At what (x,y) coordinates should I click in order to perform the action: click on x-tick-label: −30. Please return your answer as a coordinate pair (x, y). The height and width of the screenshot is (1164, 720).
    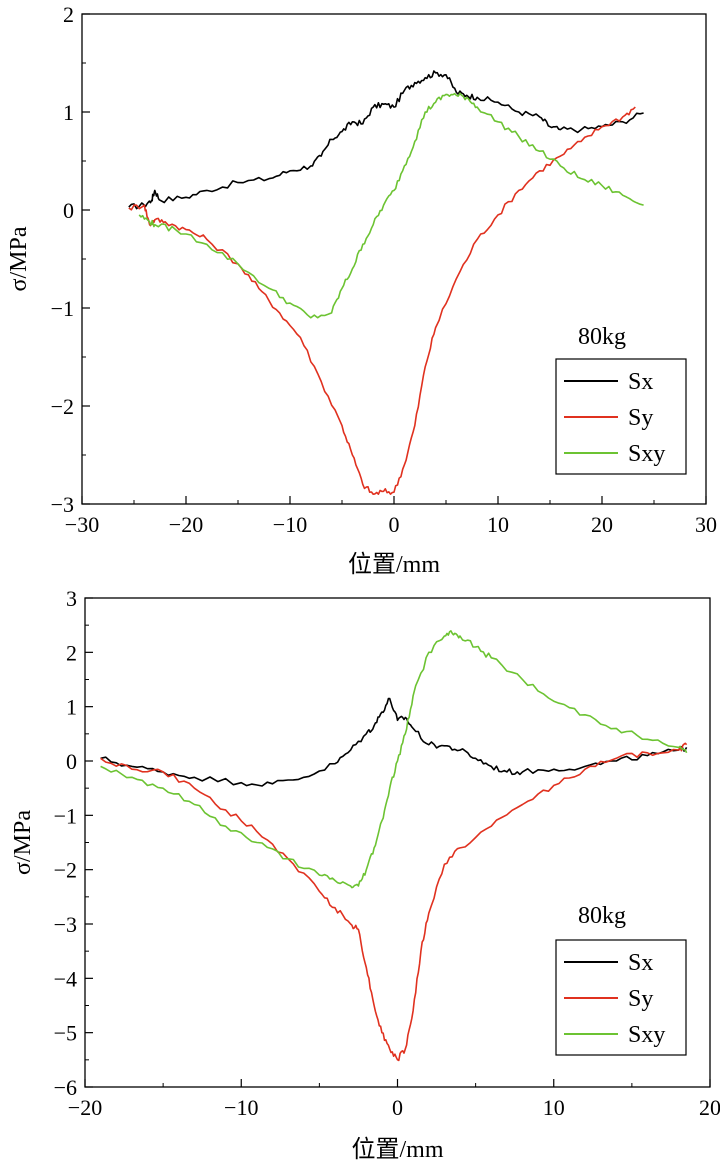
    Looking at the image, I should click on (82, 524).